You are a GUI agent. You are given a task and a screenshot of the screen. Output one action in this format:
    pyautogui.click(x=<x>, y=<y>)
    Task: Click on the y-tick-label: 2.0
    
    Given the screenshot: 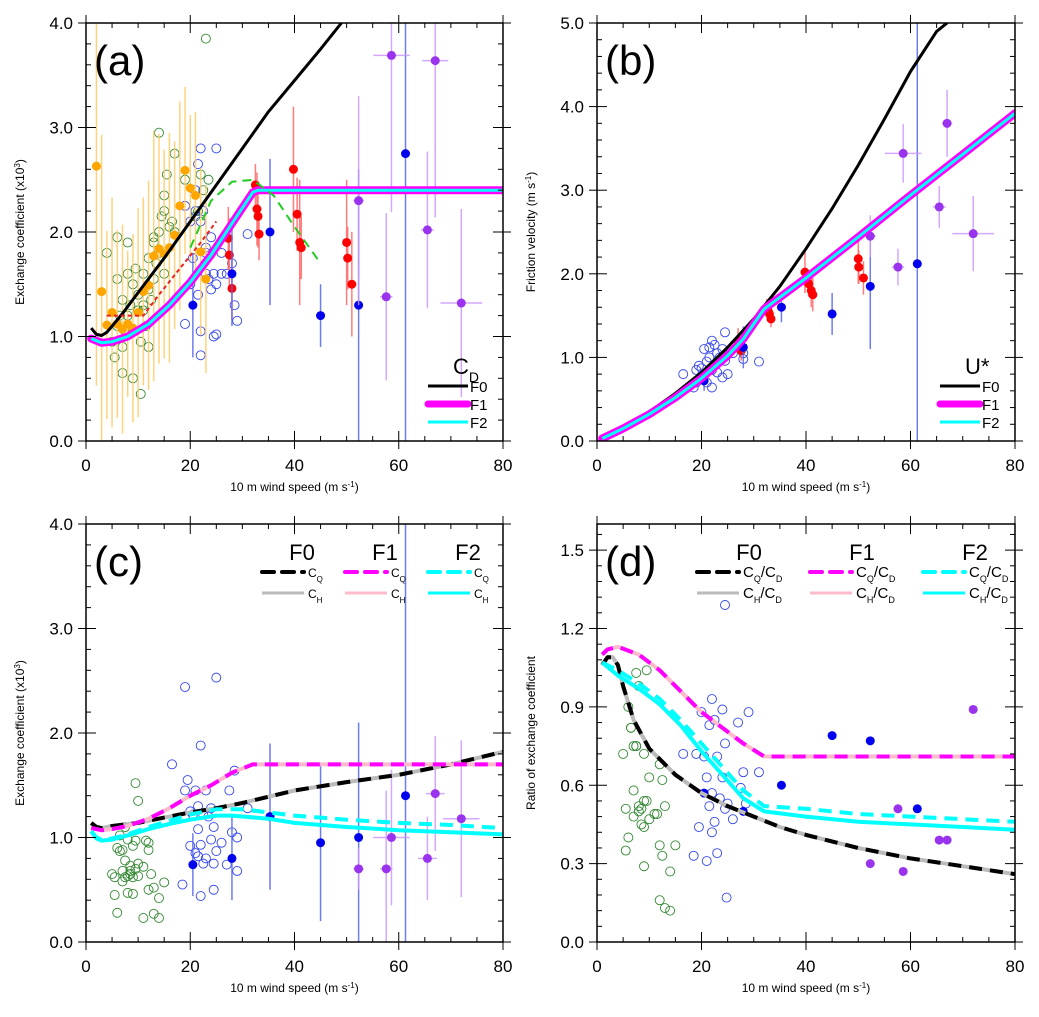 What is the action you would take?
    pyautogui.click(x=572, y=274)
    